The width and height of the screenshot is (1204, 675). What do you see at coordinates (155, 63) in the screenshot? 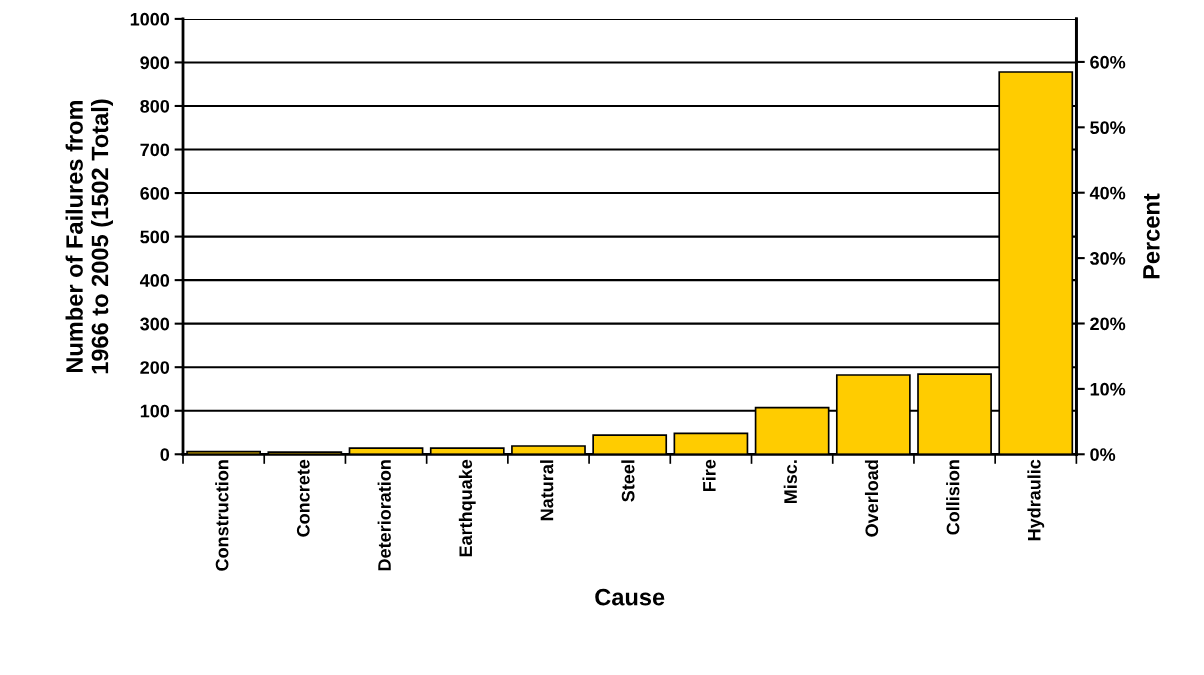
I see `y-tick-label: 900` at bounding box center [155, 63].